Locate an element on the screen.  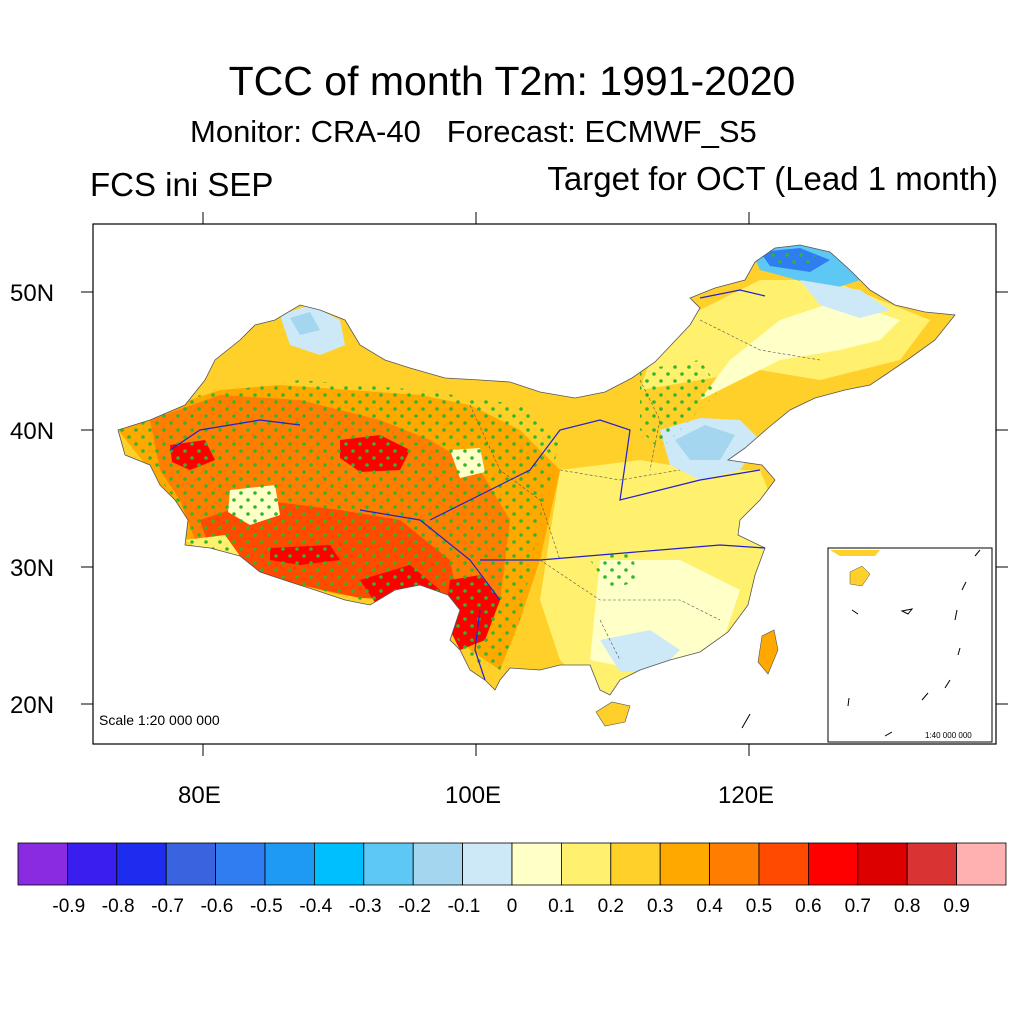
colorbar-tick-label: -0.7 is located at coordinates (167, 906).